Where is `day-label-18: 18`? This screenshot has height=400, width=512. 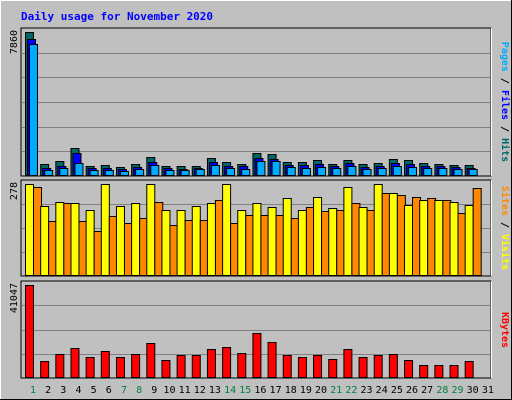
day-label-18: 18 is located at coordinates (291, 390).